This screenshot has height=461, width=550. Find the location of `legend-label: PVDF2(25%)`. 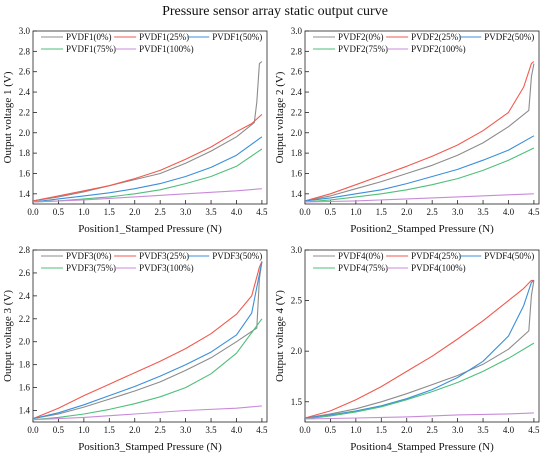

legend-label: PVDF2(25%) is located at coordinates (436, 37).